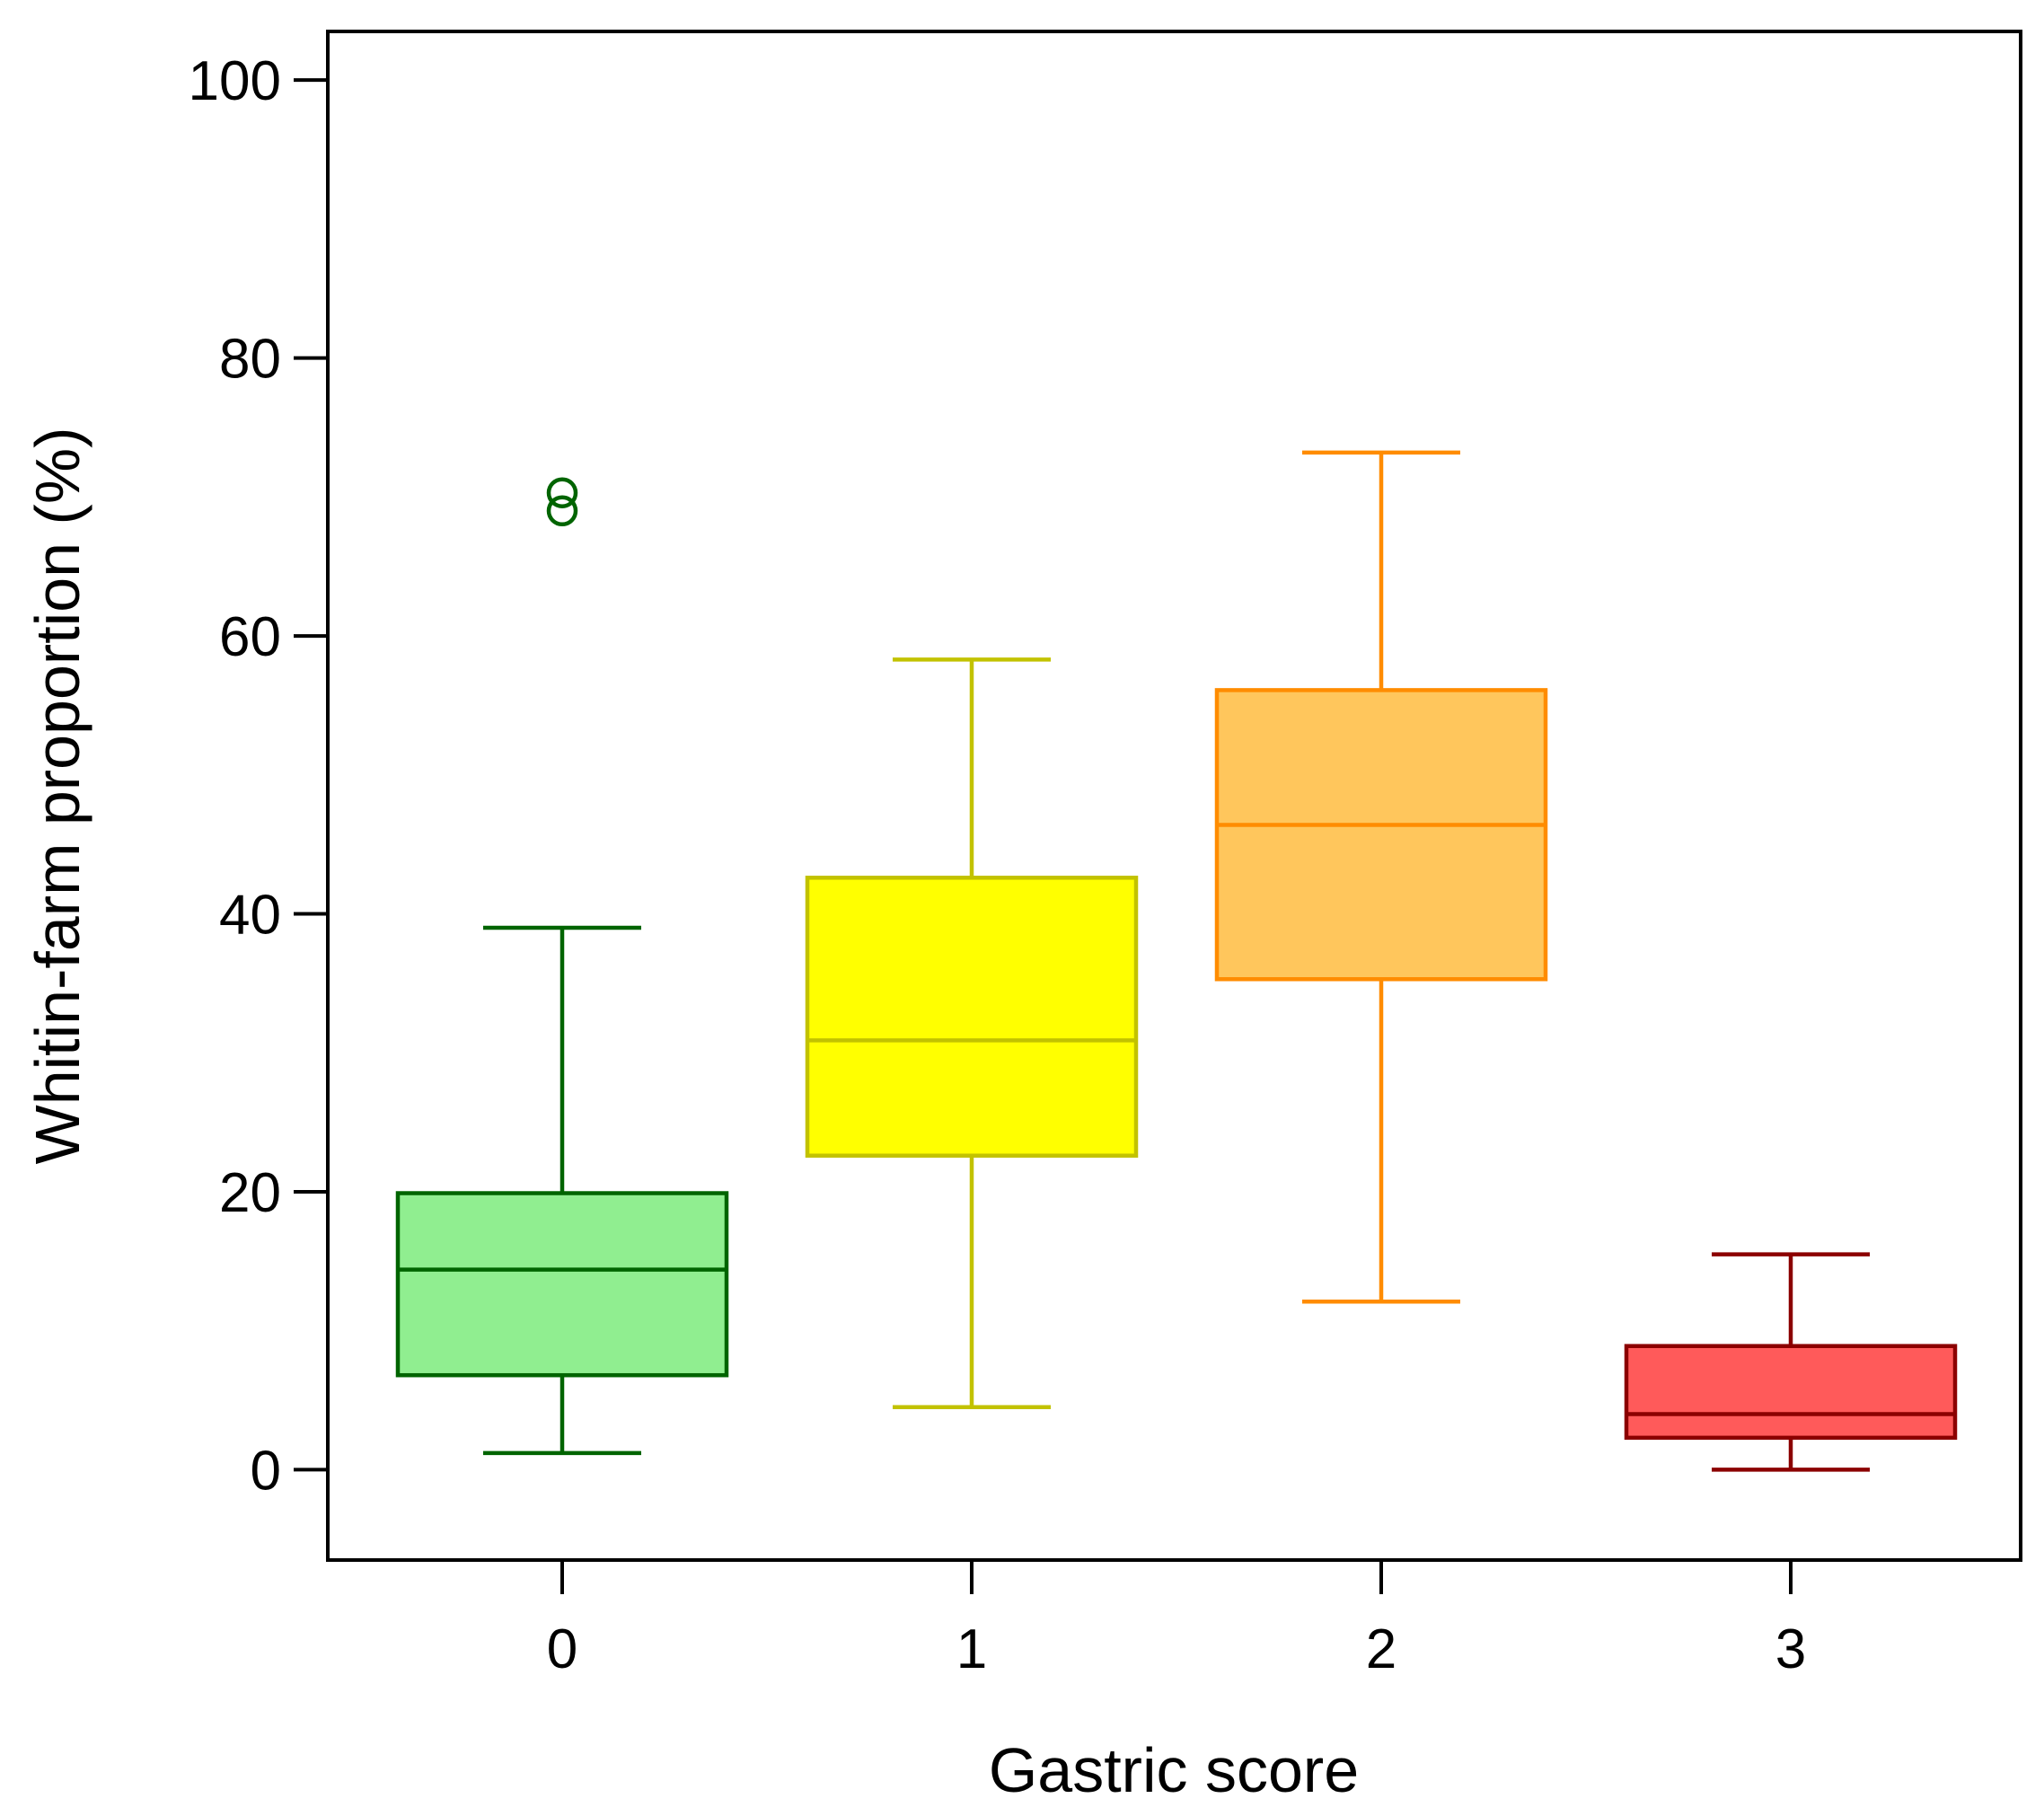  Describe the element at coordinates (235, 81) in the screenshot. I see `y-tick-label-100: 100` at that location.